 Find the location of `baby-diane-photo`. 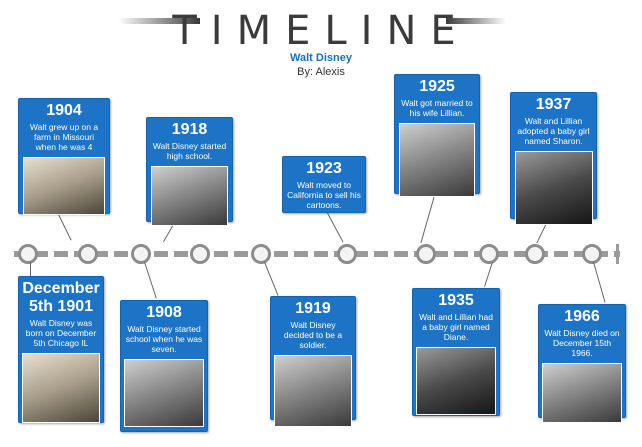

baby-diane-photo is located at coordinates (456, 381).